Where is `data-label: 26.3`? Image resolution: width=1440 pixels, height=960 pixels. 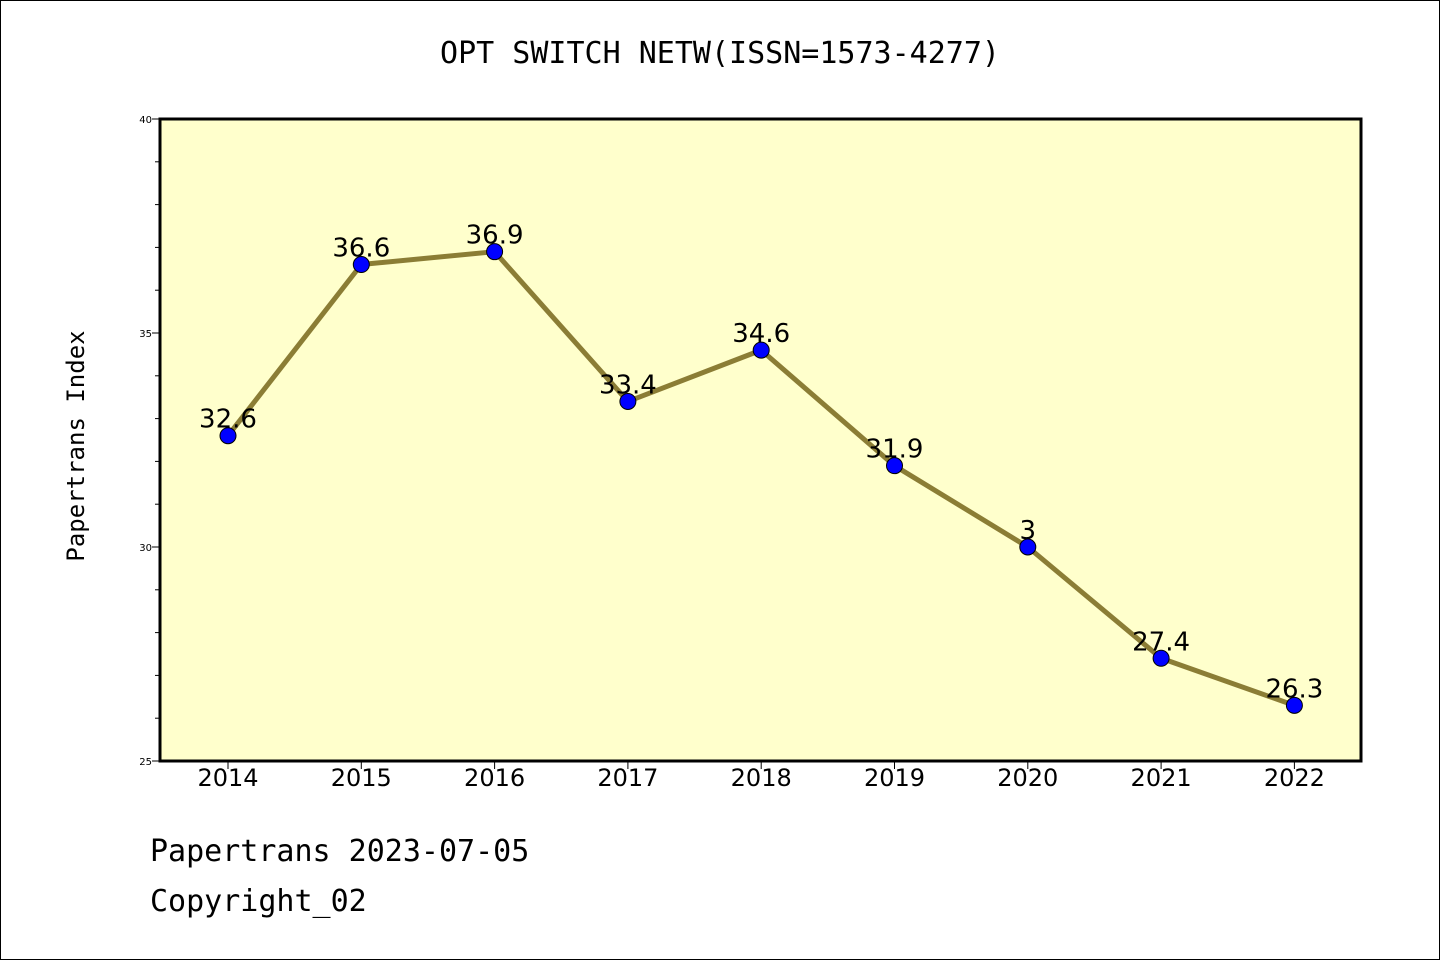 data-label: 26.3 is located at coordinates (1294, 689).